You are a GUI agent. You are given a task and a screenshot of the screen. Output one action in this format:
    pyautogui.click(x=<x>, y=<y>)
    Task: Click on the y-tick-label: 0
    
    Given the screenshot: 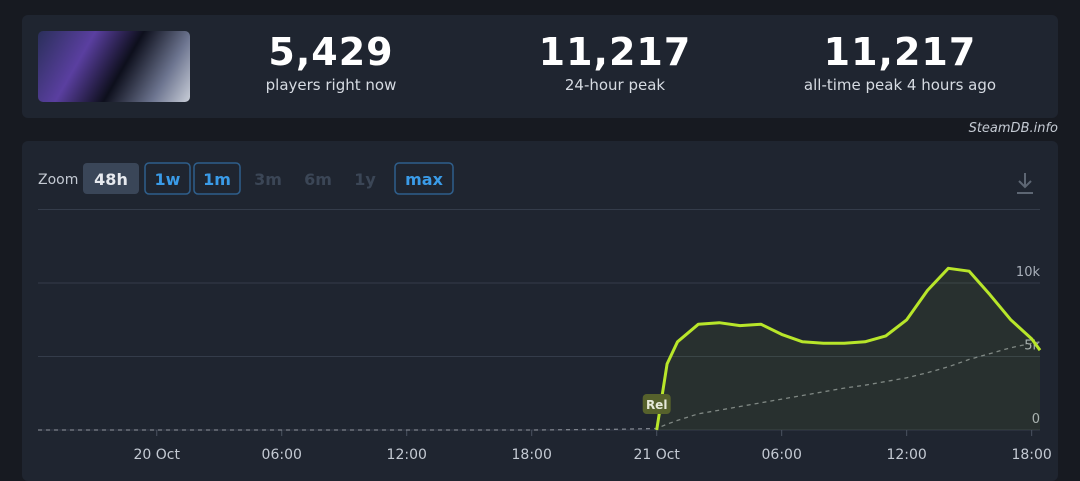 What is the action you would take?
    pyautogui.click(x=1036, y=419)
    